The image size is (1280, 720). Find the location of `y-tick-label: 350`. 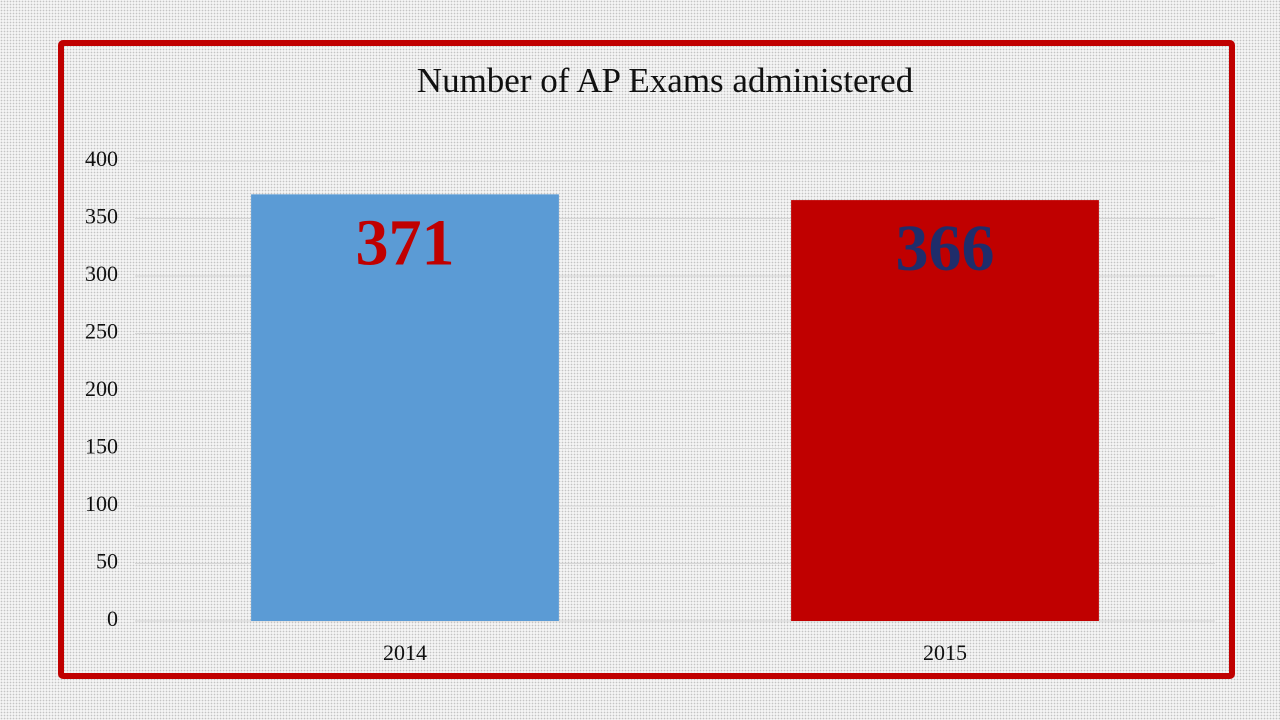

y-tick-label: 350 is located at coordinates (101, 216).